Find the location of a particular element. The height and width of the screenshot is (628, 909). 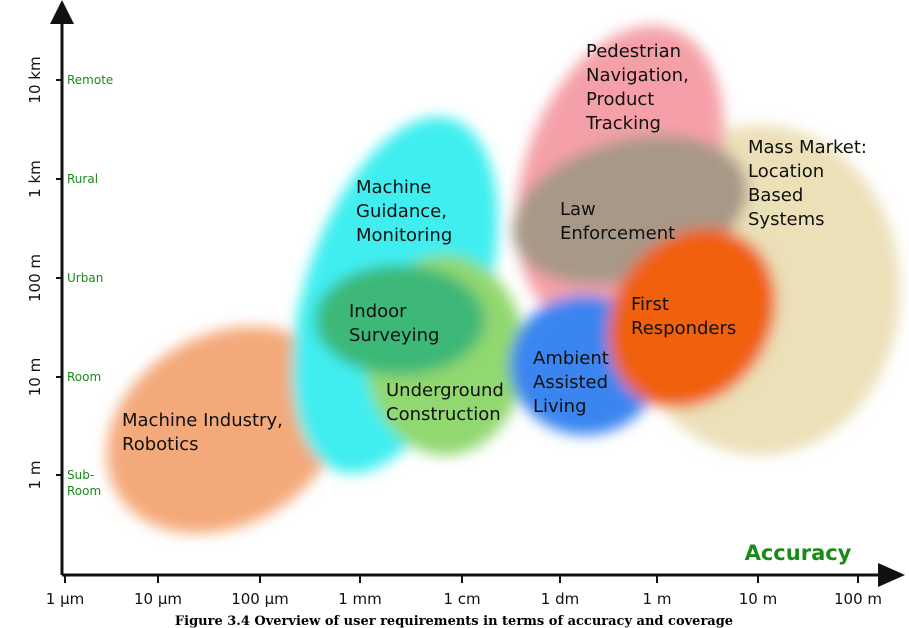

region-label: Product is located at coordinates (620, 99).